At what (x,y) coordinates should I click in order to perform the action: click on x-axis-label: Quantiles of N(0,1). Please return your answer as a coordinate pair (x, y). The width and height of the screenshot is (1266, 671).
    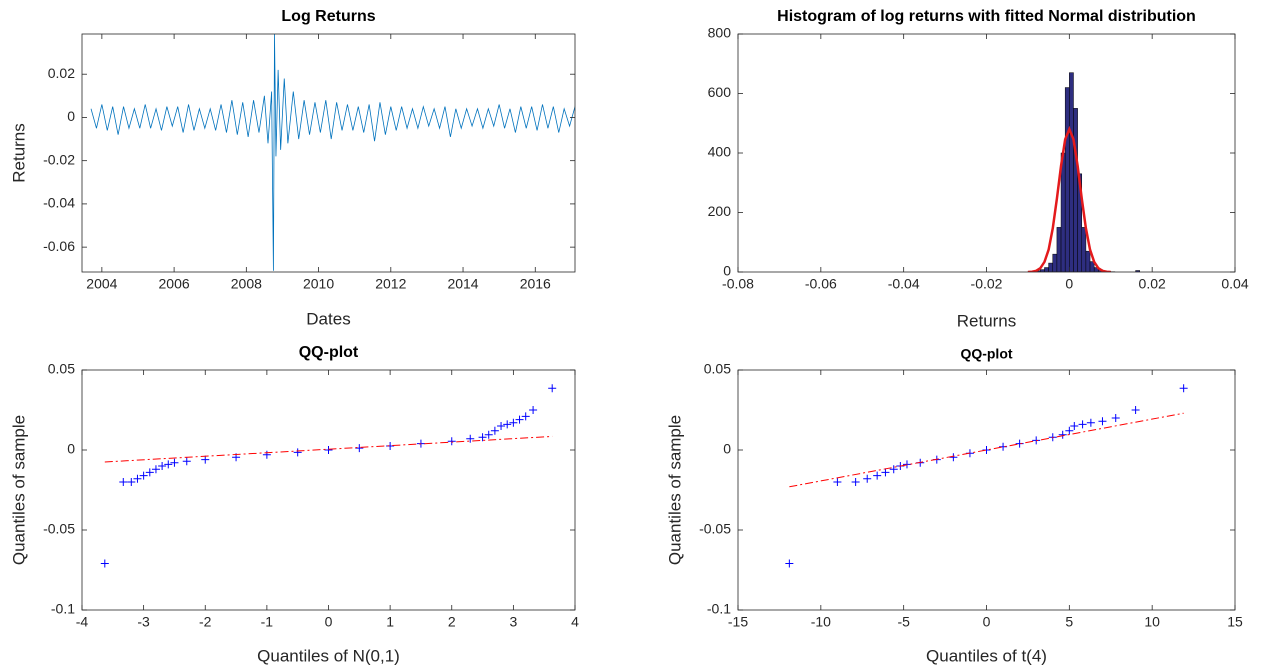
    Looking at the image, I should click on (328, 655).